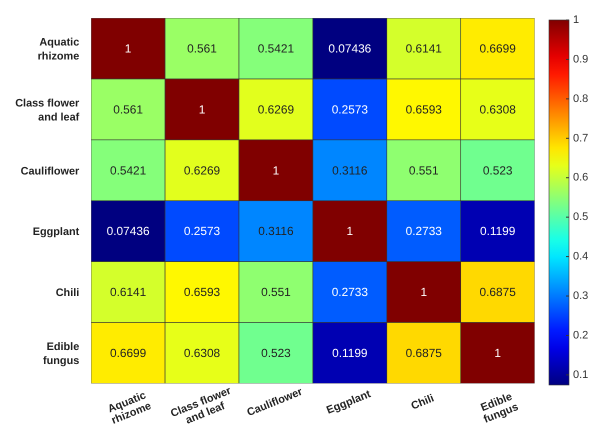 The height and width of the screenshot is (445, 598). Describe the element at coordinates (580, 178) in the screenshot. I see `color-bar-label: 0.6` at that location.